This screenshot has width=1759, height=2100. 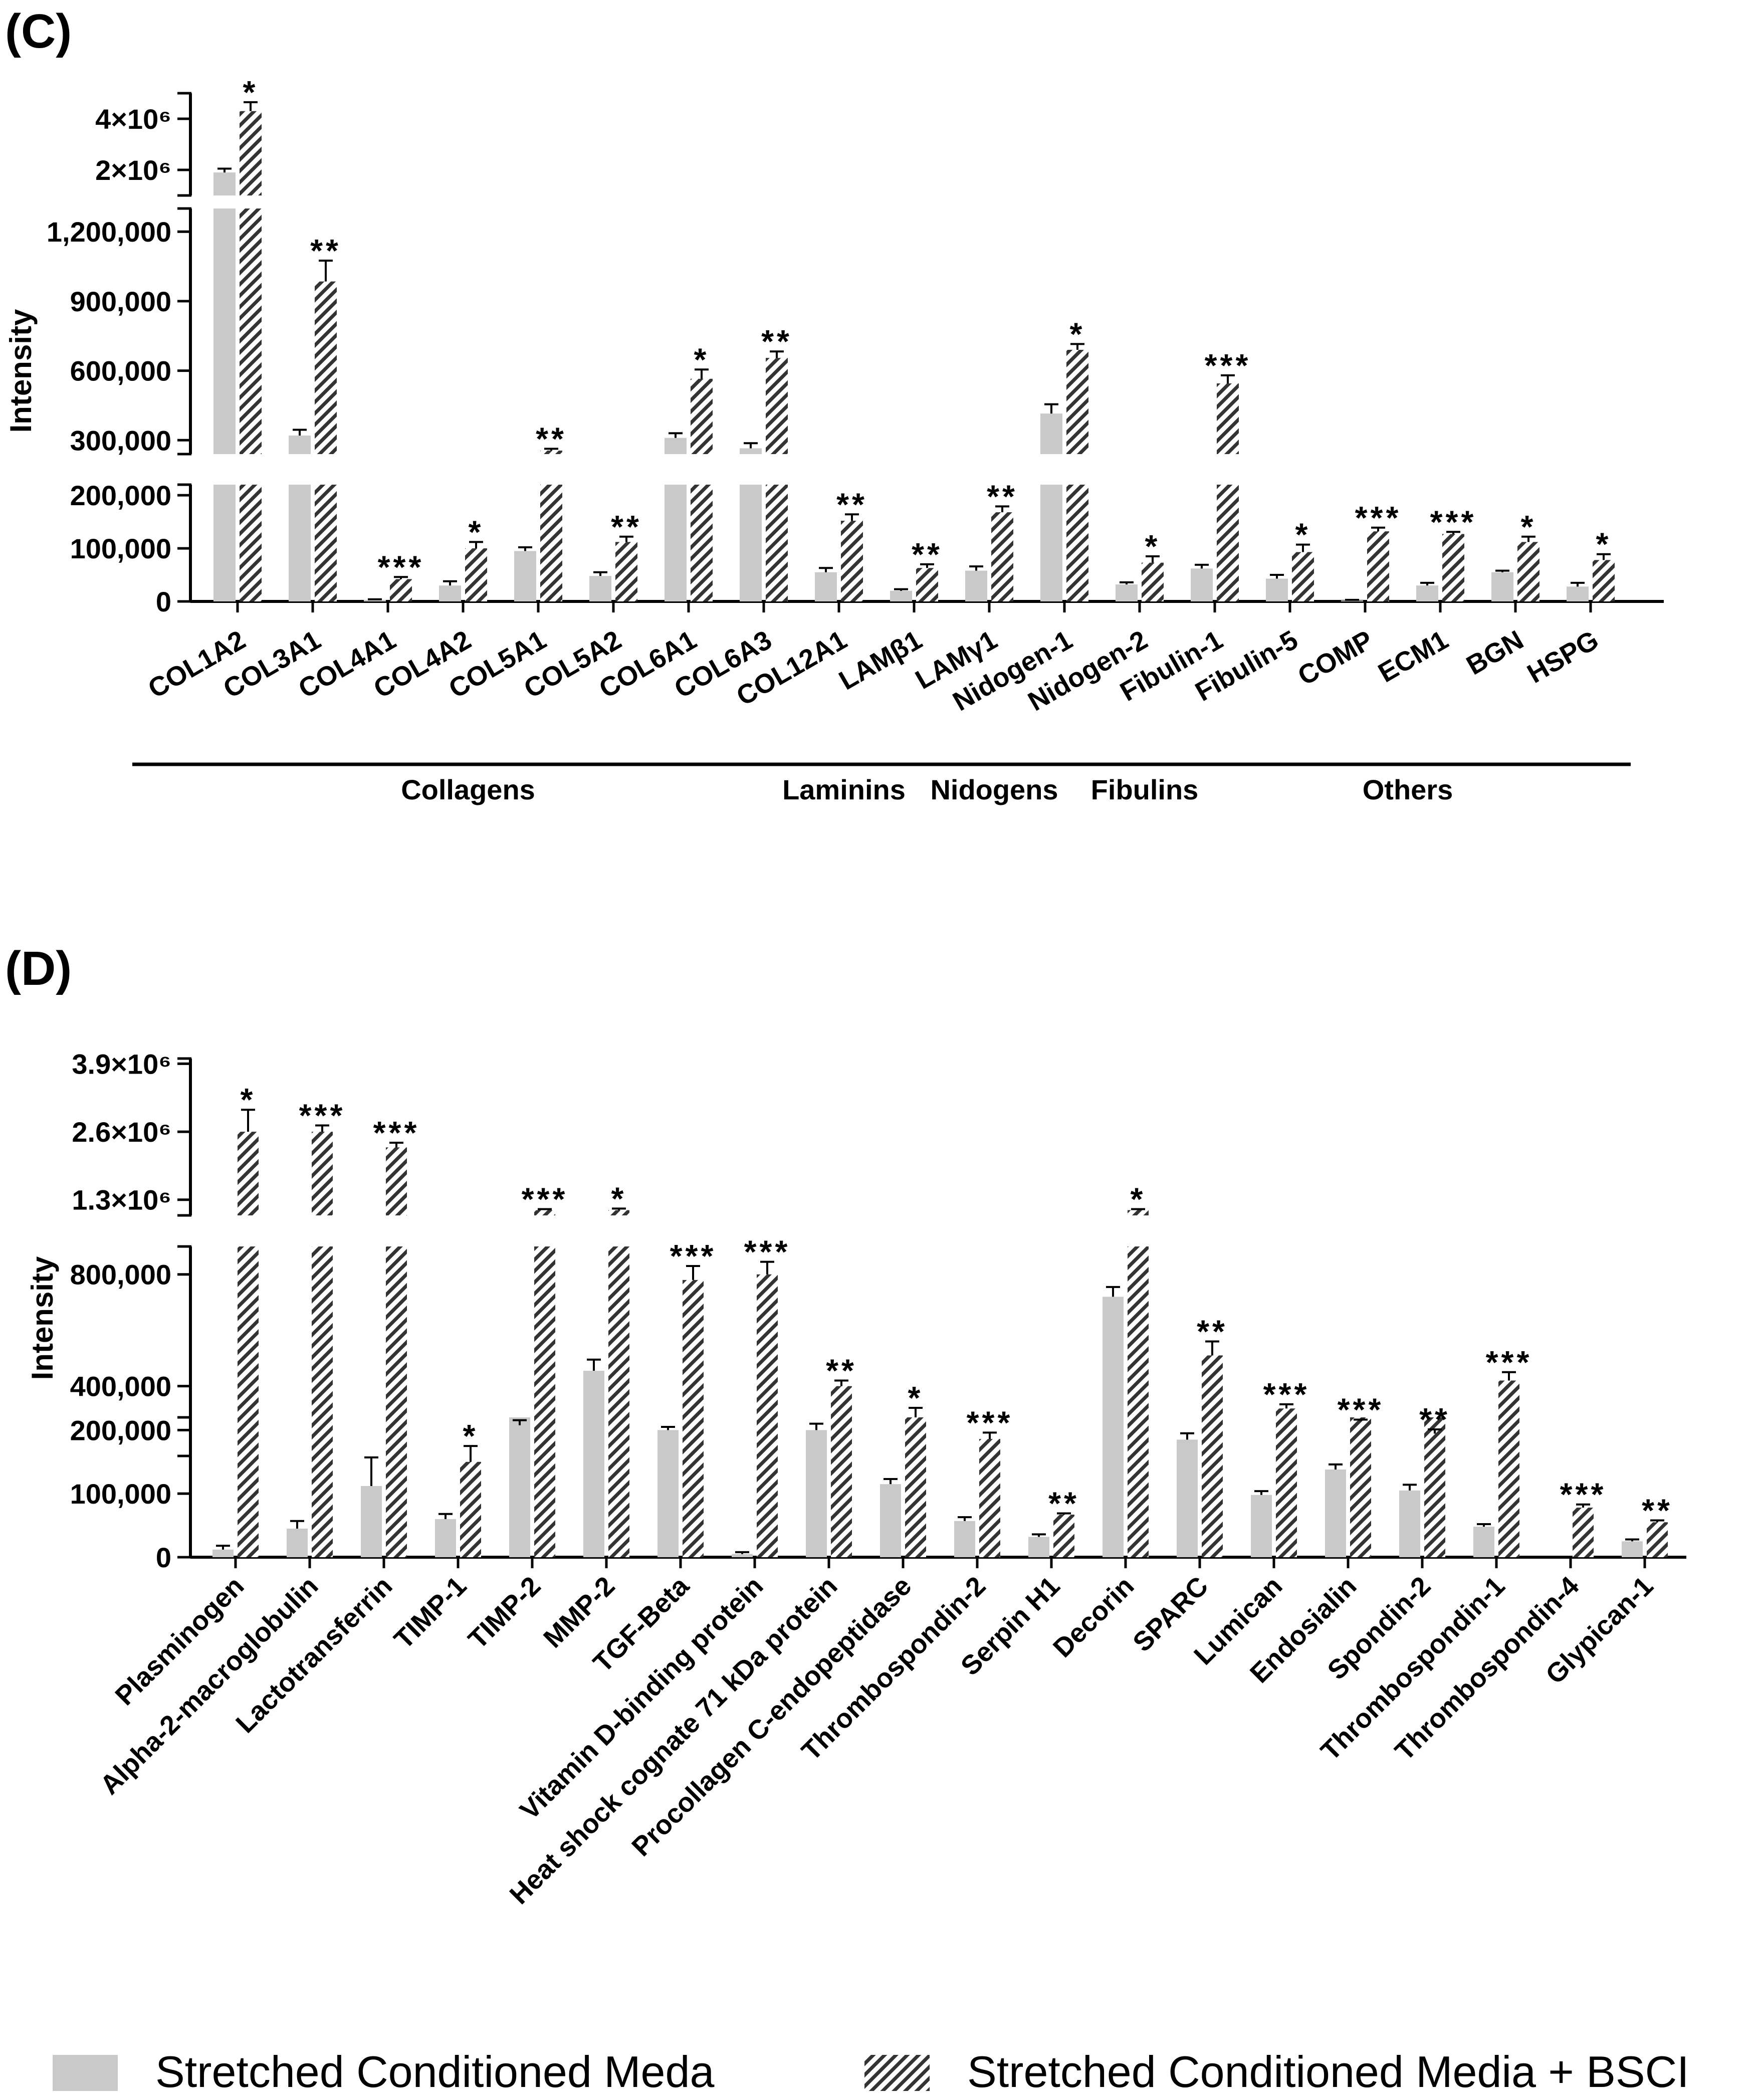 I want to click on bar-series1-col3a1, so click(x=300, y=445).